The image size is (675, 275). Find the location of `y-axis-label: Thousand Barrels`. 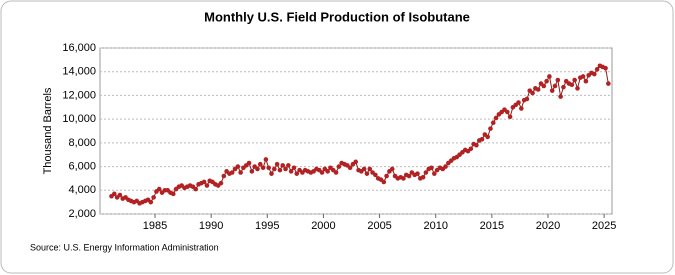

y-axis-label: Thousand Barrels is located at coordinates (48, 130).